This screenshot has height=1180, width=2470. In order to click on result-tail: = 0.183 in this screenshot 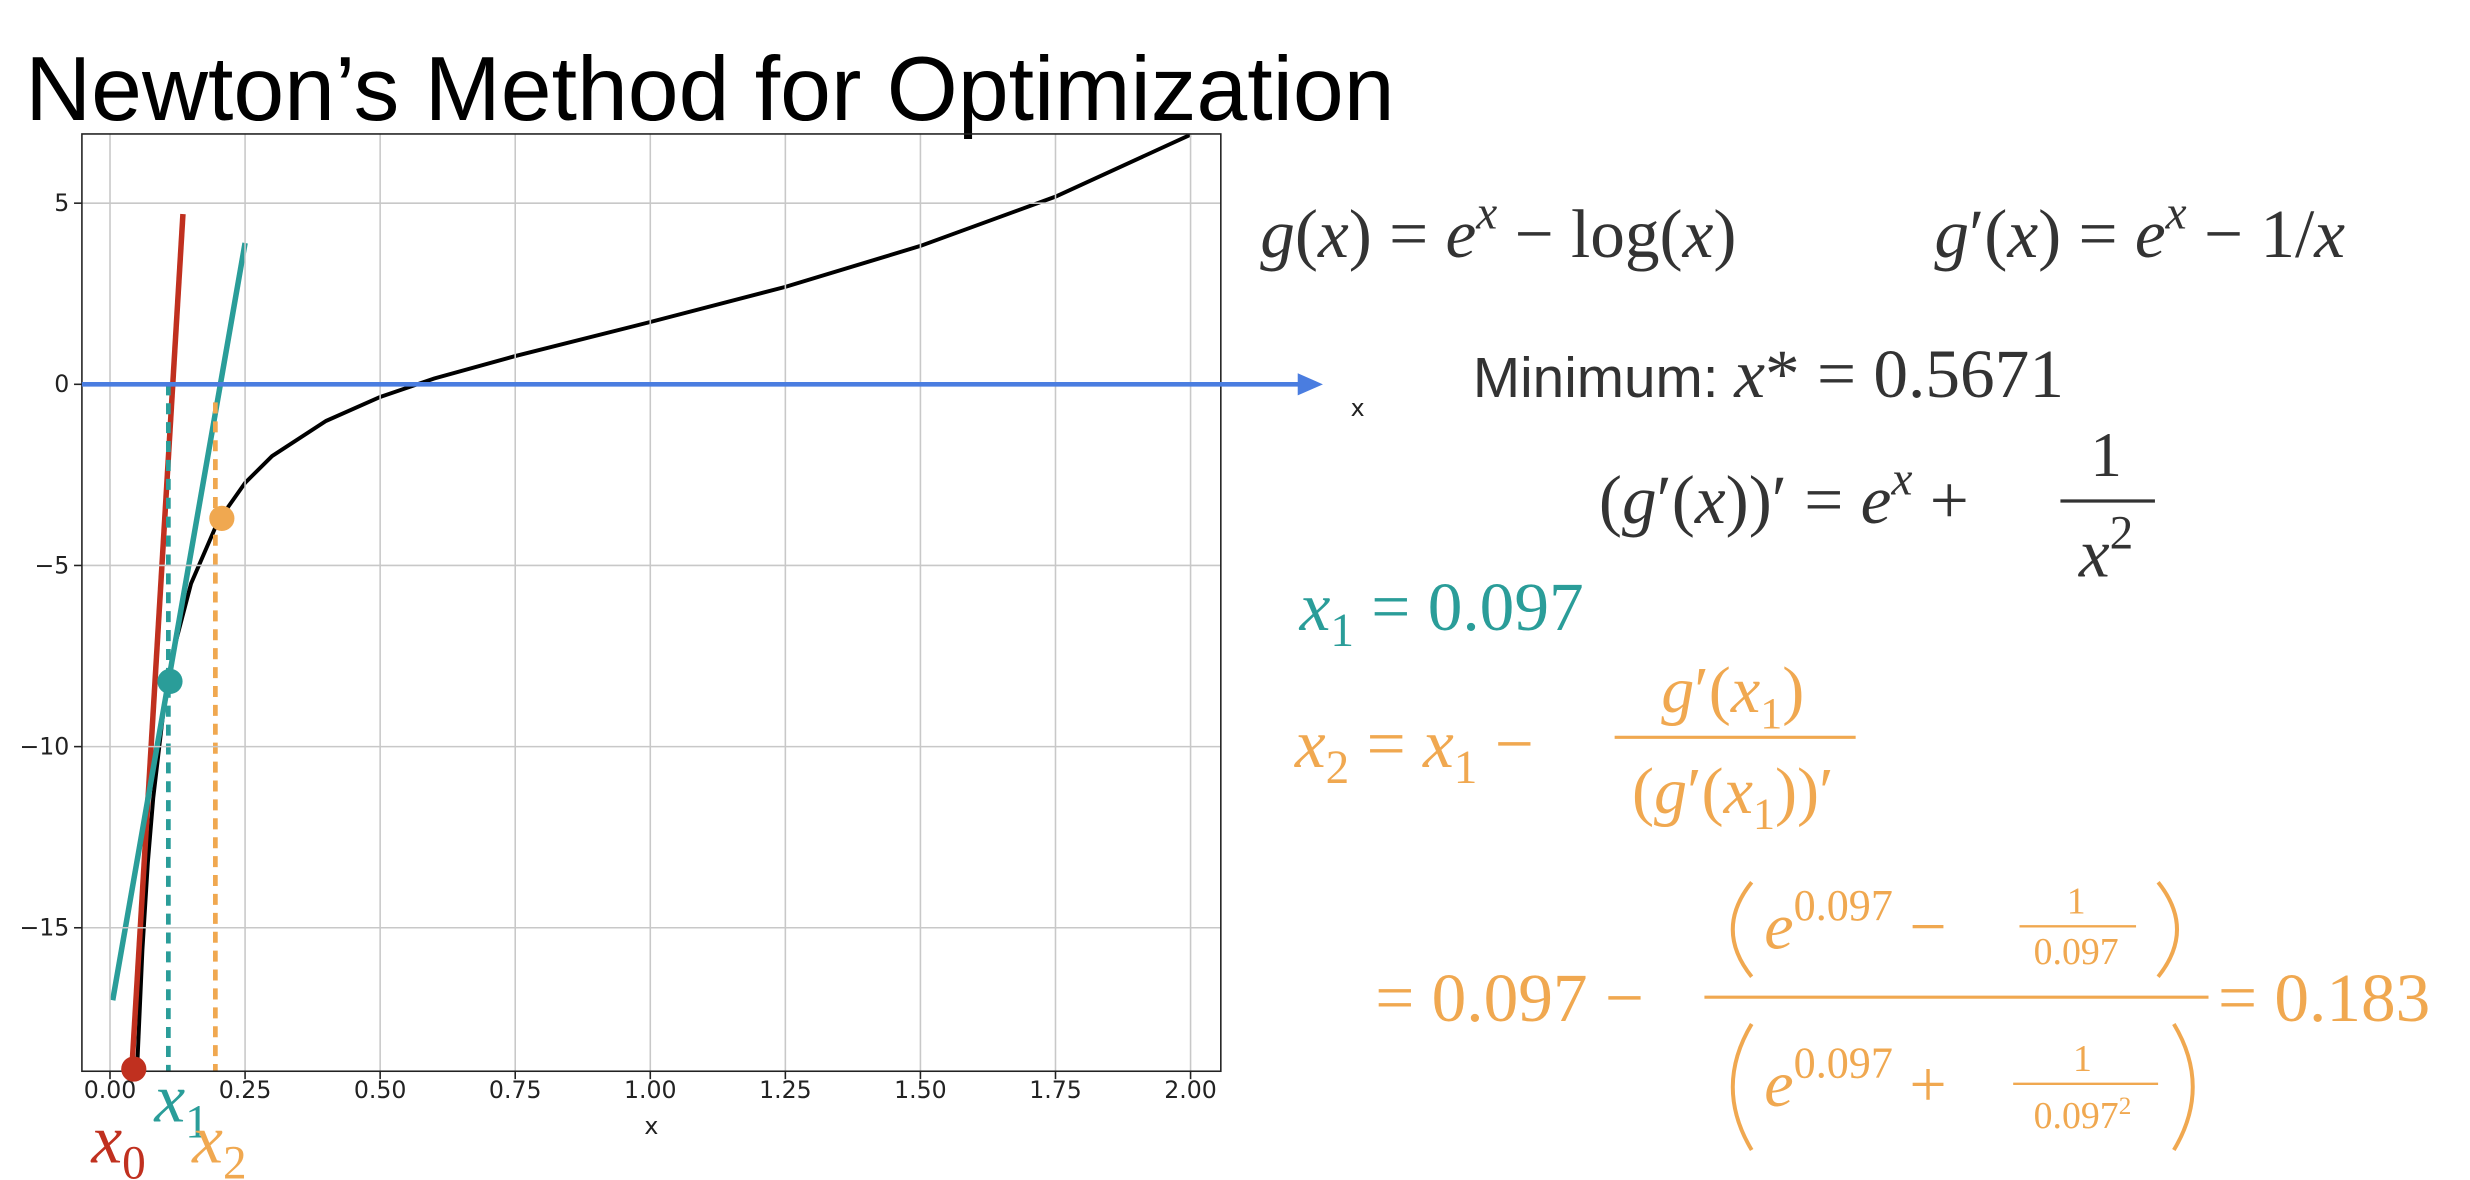, I will do `click(2324, 997)`.